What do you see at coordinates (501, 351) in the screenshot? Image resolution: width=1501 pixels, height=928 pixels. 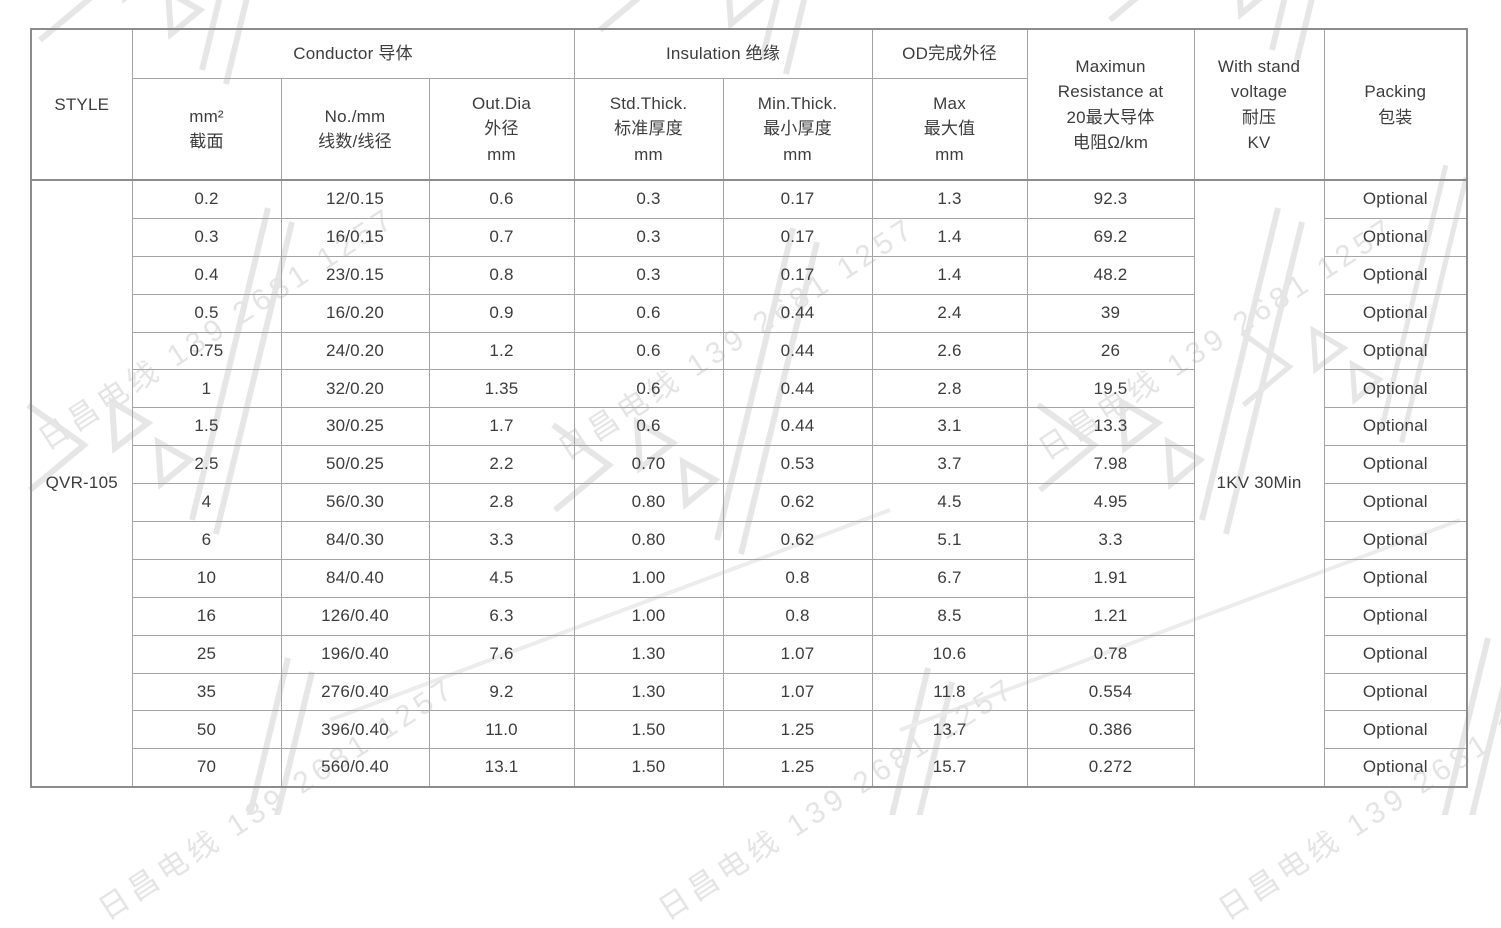 I see `cell: 1.2` at bounding box center [501, 351].